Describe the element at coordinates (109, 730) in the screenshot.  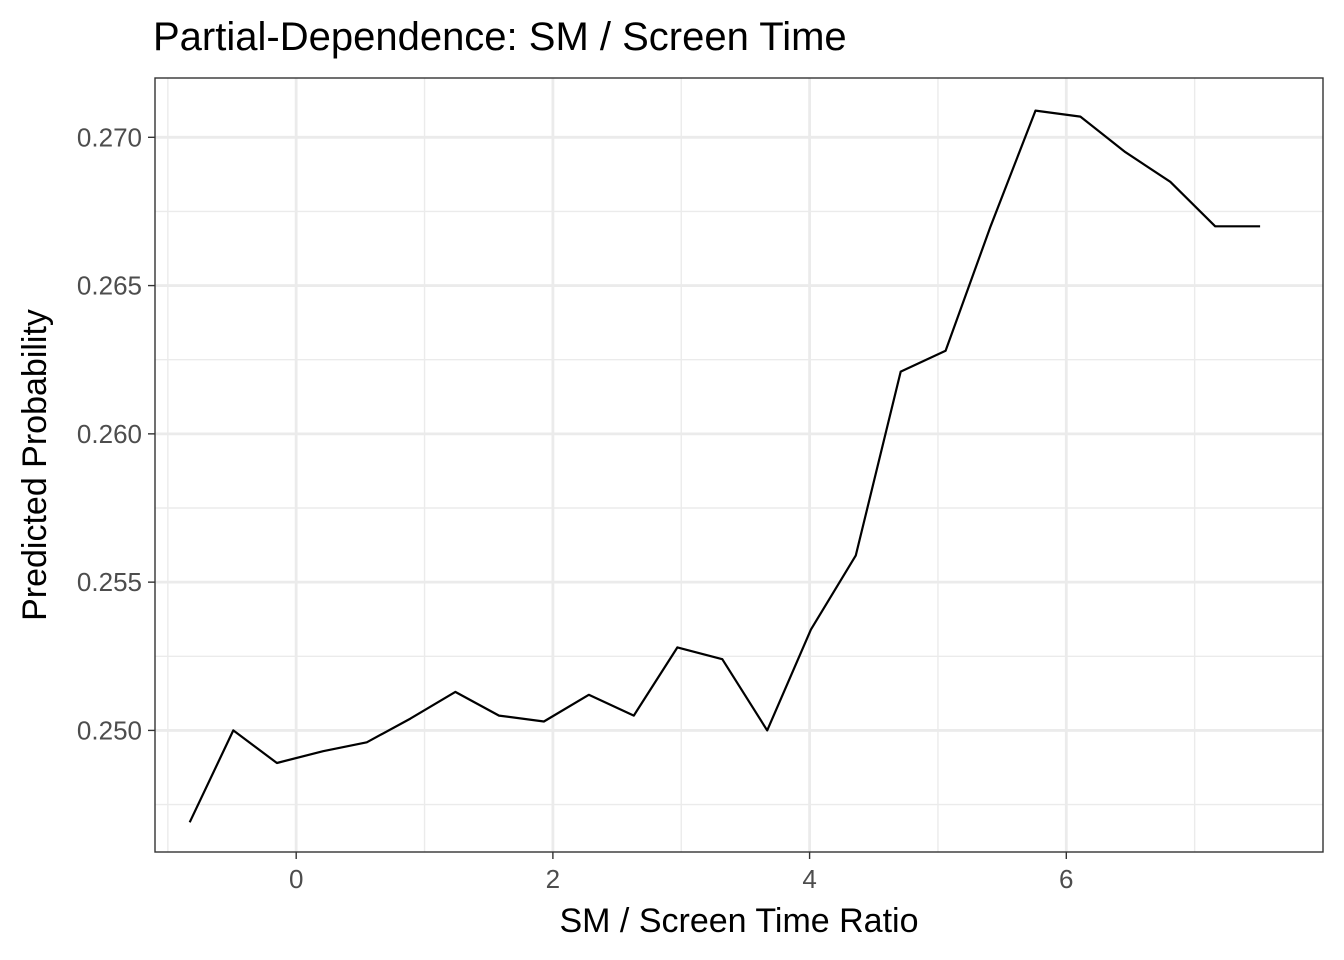
I see `y-tick-label: 0.250` at that location.